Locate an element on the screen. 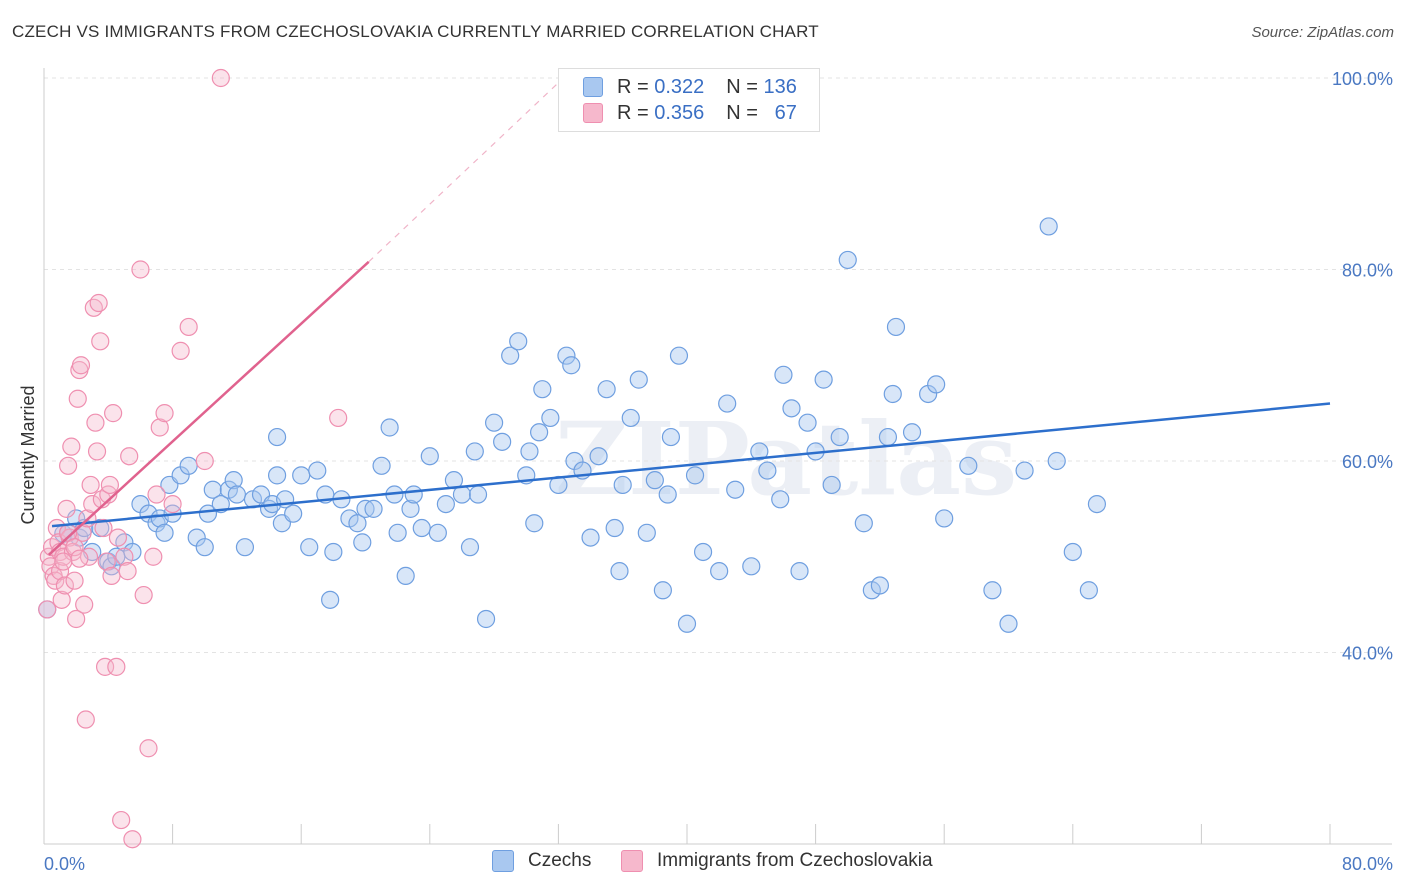 The height and width of the screenshot is (892, 1406). legend-n-value: 67 is located at coordinates (785, 112).